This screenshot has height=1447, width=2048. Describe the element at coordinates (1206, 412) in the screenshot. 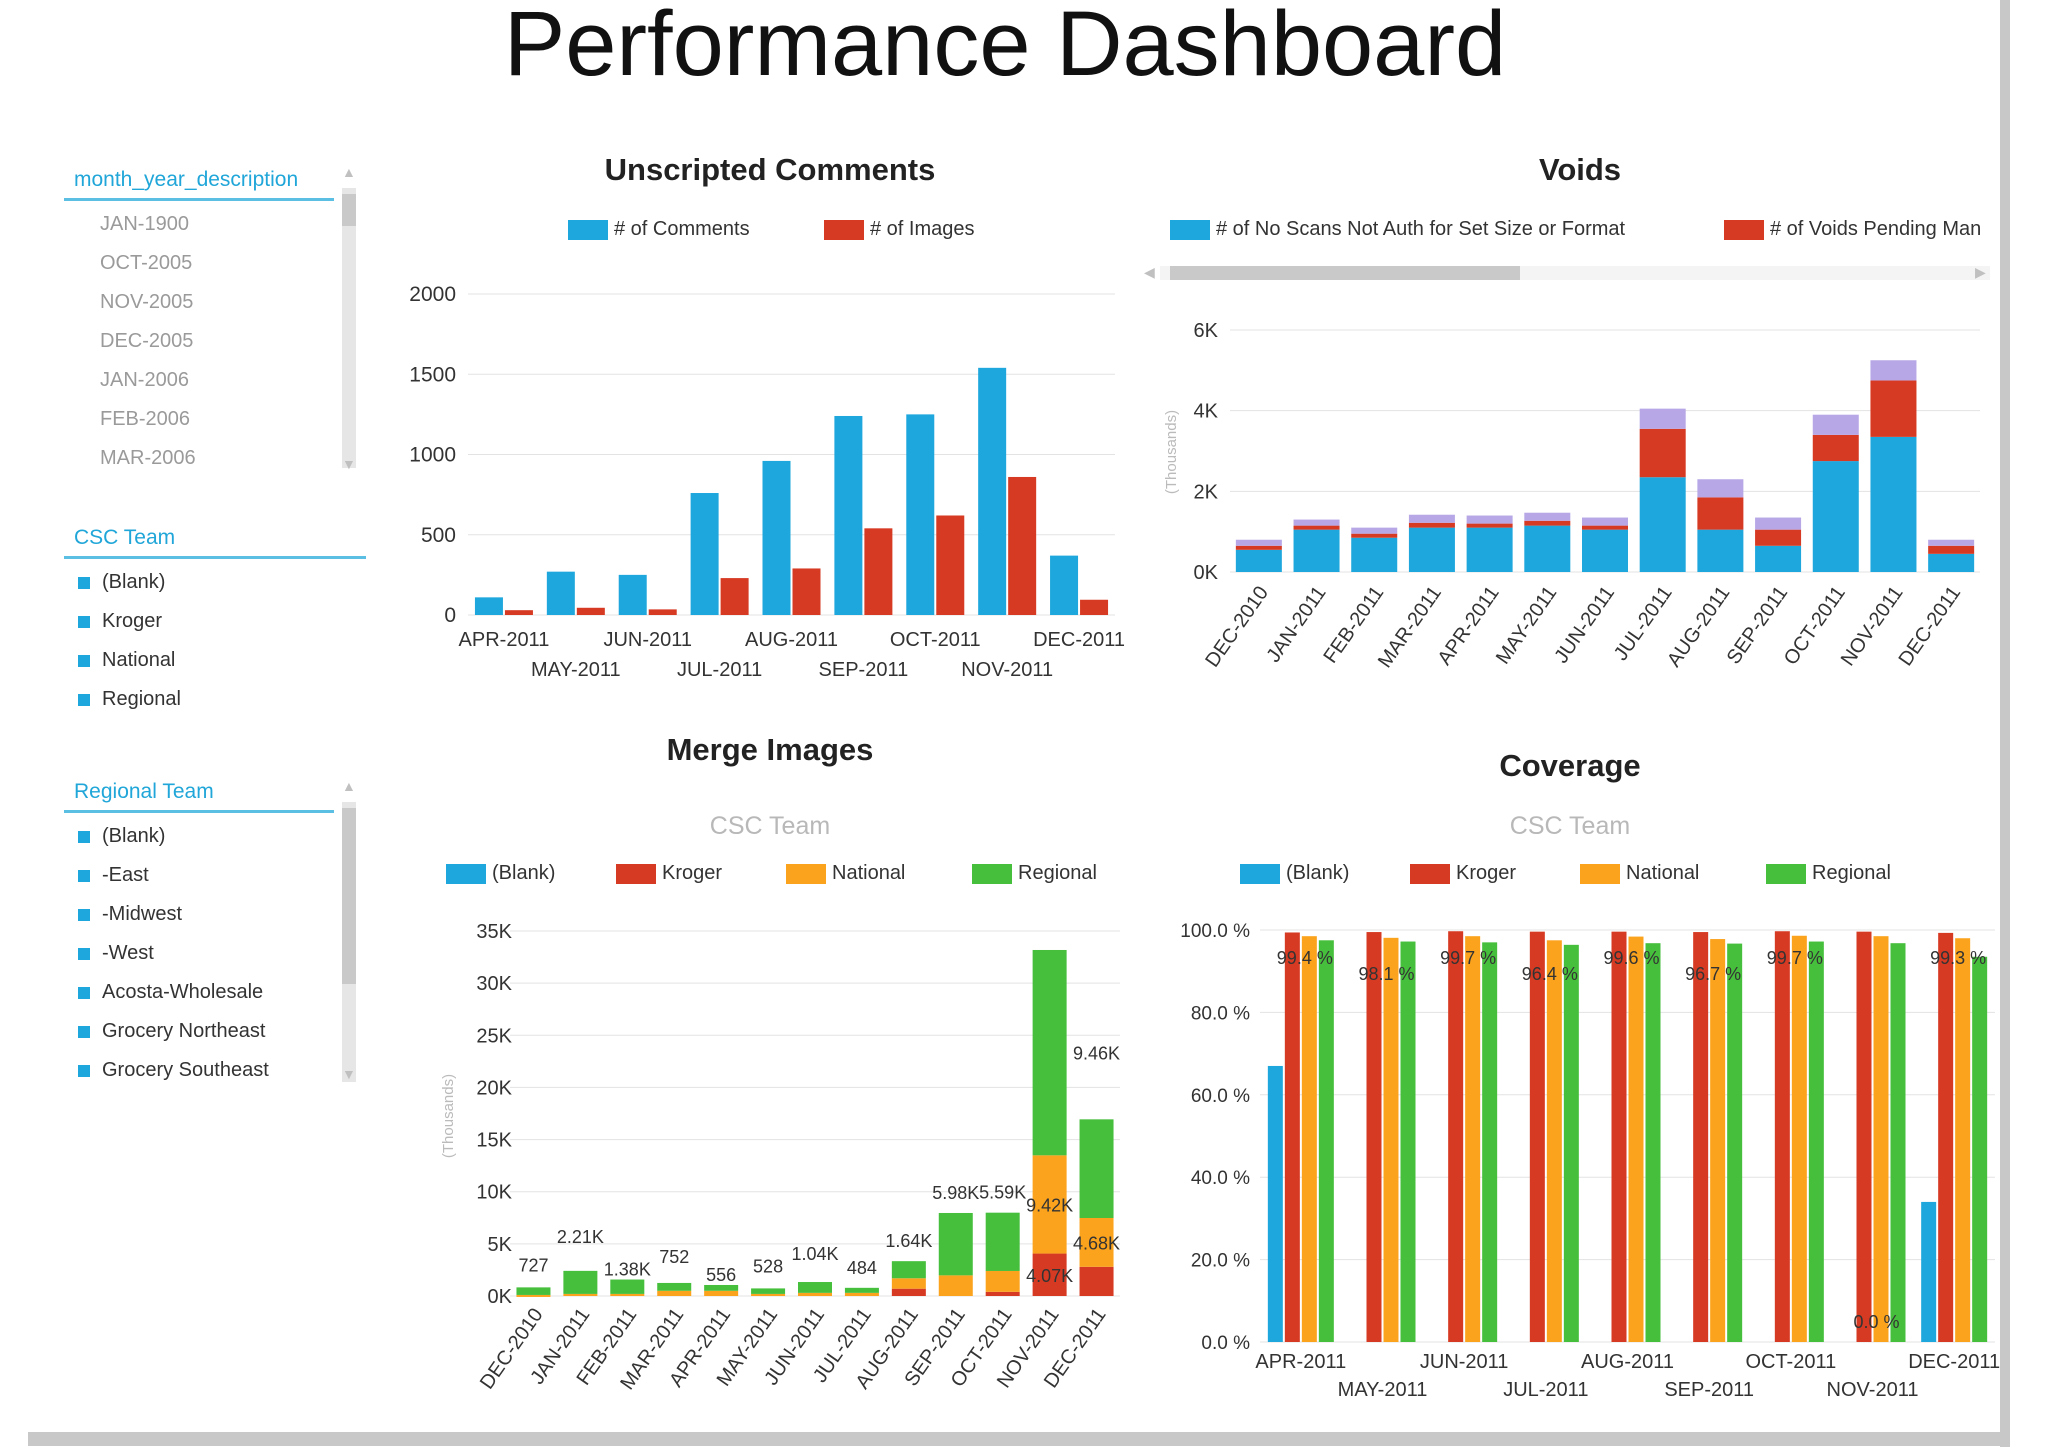

I see `y-tick-label: 4K` at that location.